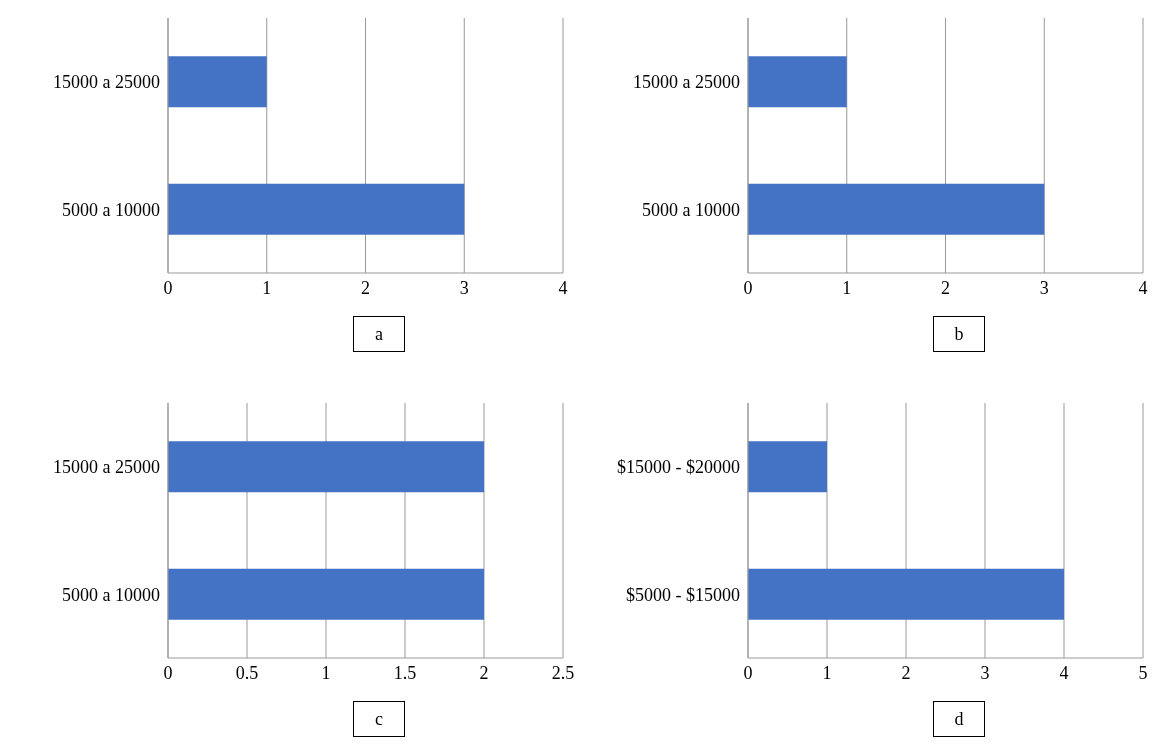 The height and width of the screenshot is (755, 1159). Describe the element at coordinates (247, 672) in the screenshot. I see `x-tick-label: 0.5` at that location.